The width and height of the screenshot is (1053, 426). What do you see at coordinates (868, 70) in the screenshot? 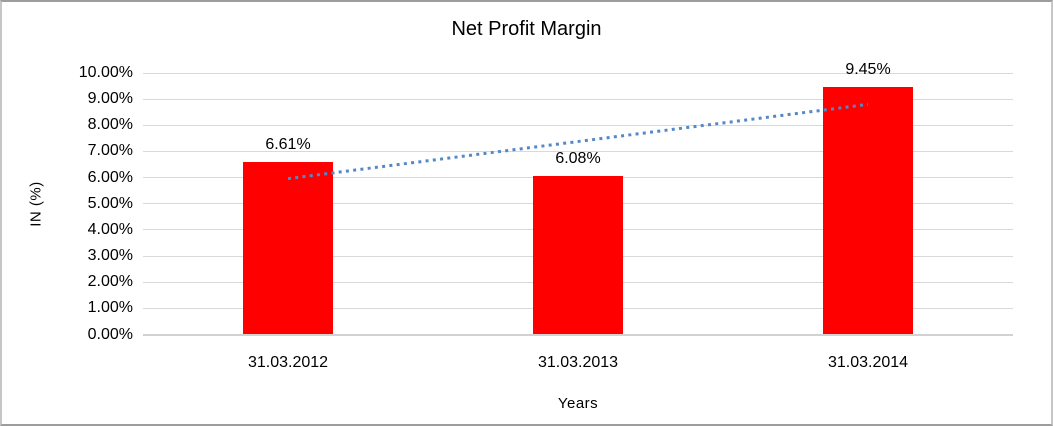
I see `bar-data-label: 9.45%` at bounding box center [868, 70].